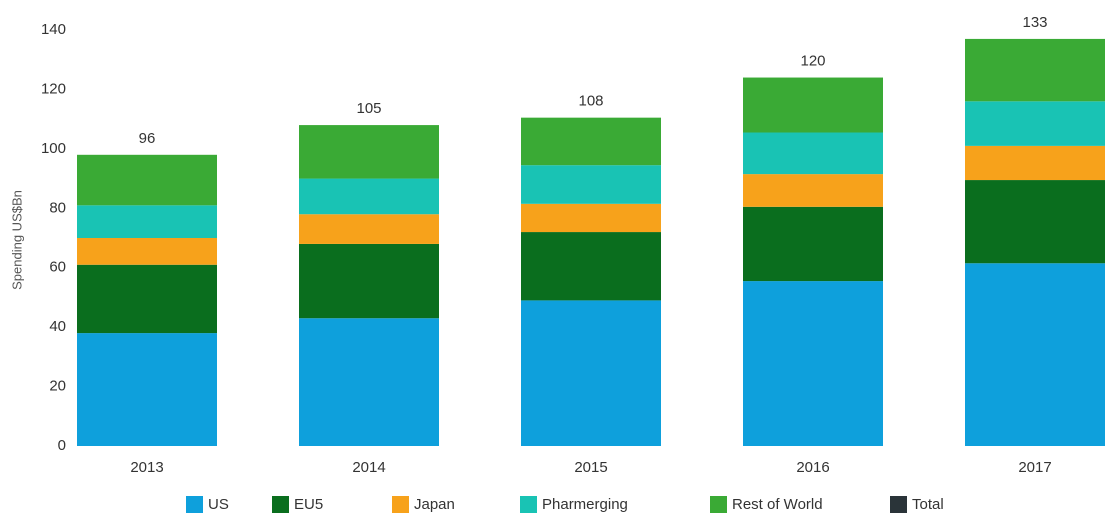  I want to click on total-label: 108, so click(590, 101).